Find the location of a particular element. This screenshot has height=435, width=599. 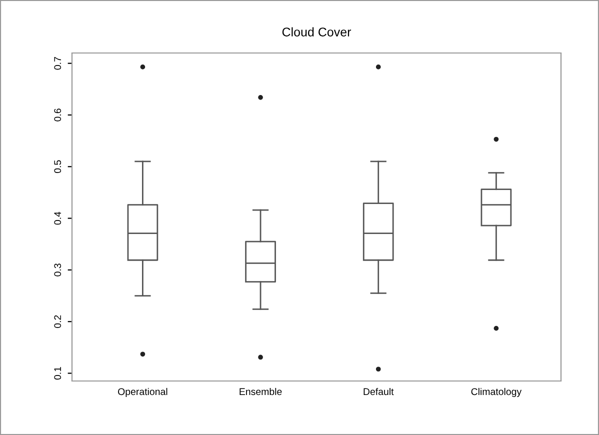

y-tick-label: 0.5 is located at coordinates (58, 167).